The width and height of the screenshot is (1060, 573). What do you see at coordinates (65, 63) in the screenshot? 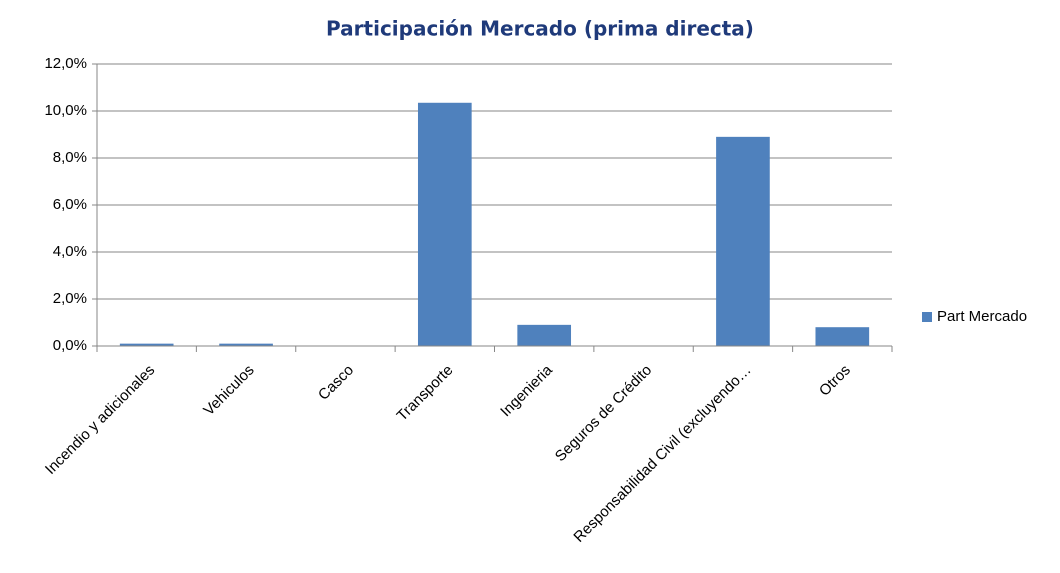
I see `y-tick-label: 12,0%` at bounding box center [65, 63].